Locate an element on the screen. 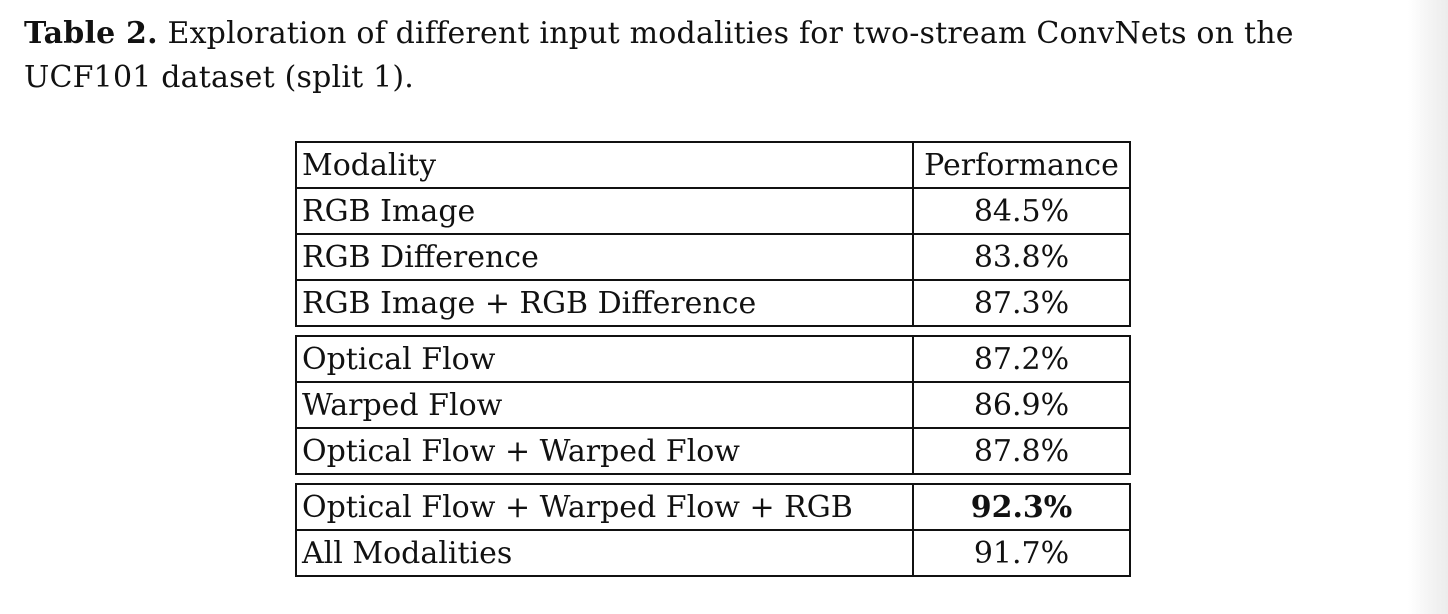 Image resolution: width=1448 pixels, height=614 pixels. performance-cell: 83.8% is located at coordinates (1021, 257).